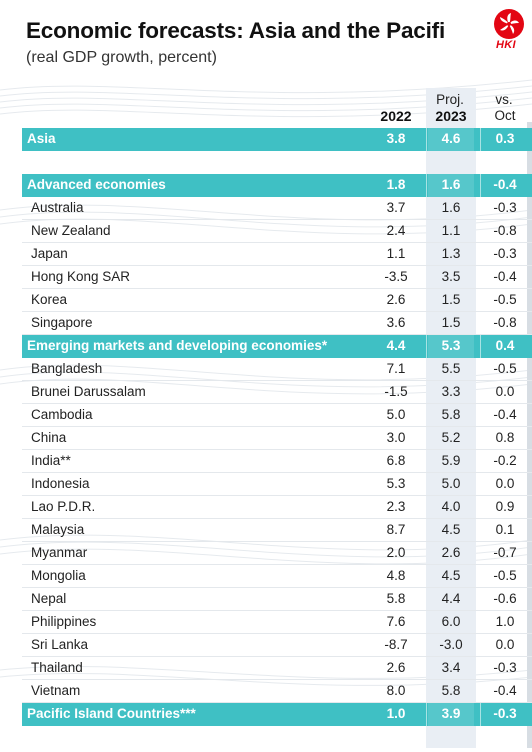  I want to click on table-group-row: Asia 3.8 4.6 0.3, so click(277, 139).